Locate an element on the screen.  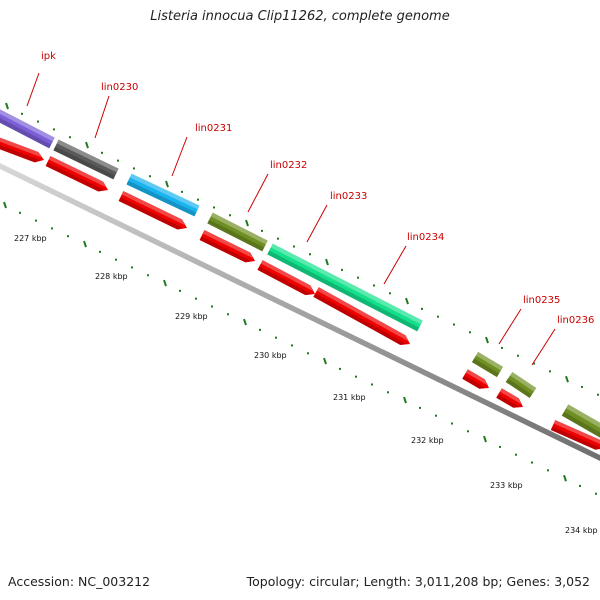
gene-label: lin0234 is located at coordinates (425, 237).